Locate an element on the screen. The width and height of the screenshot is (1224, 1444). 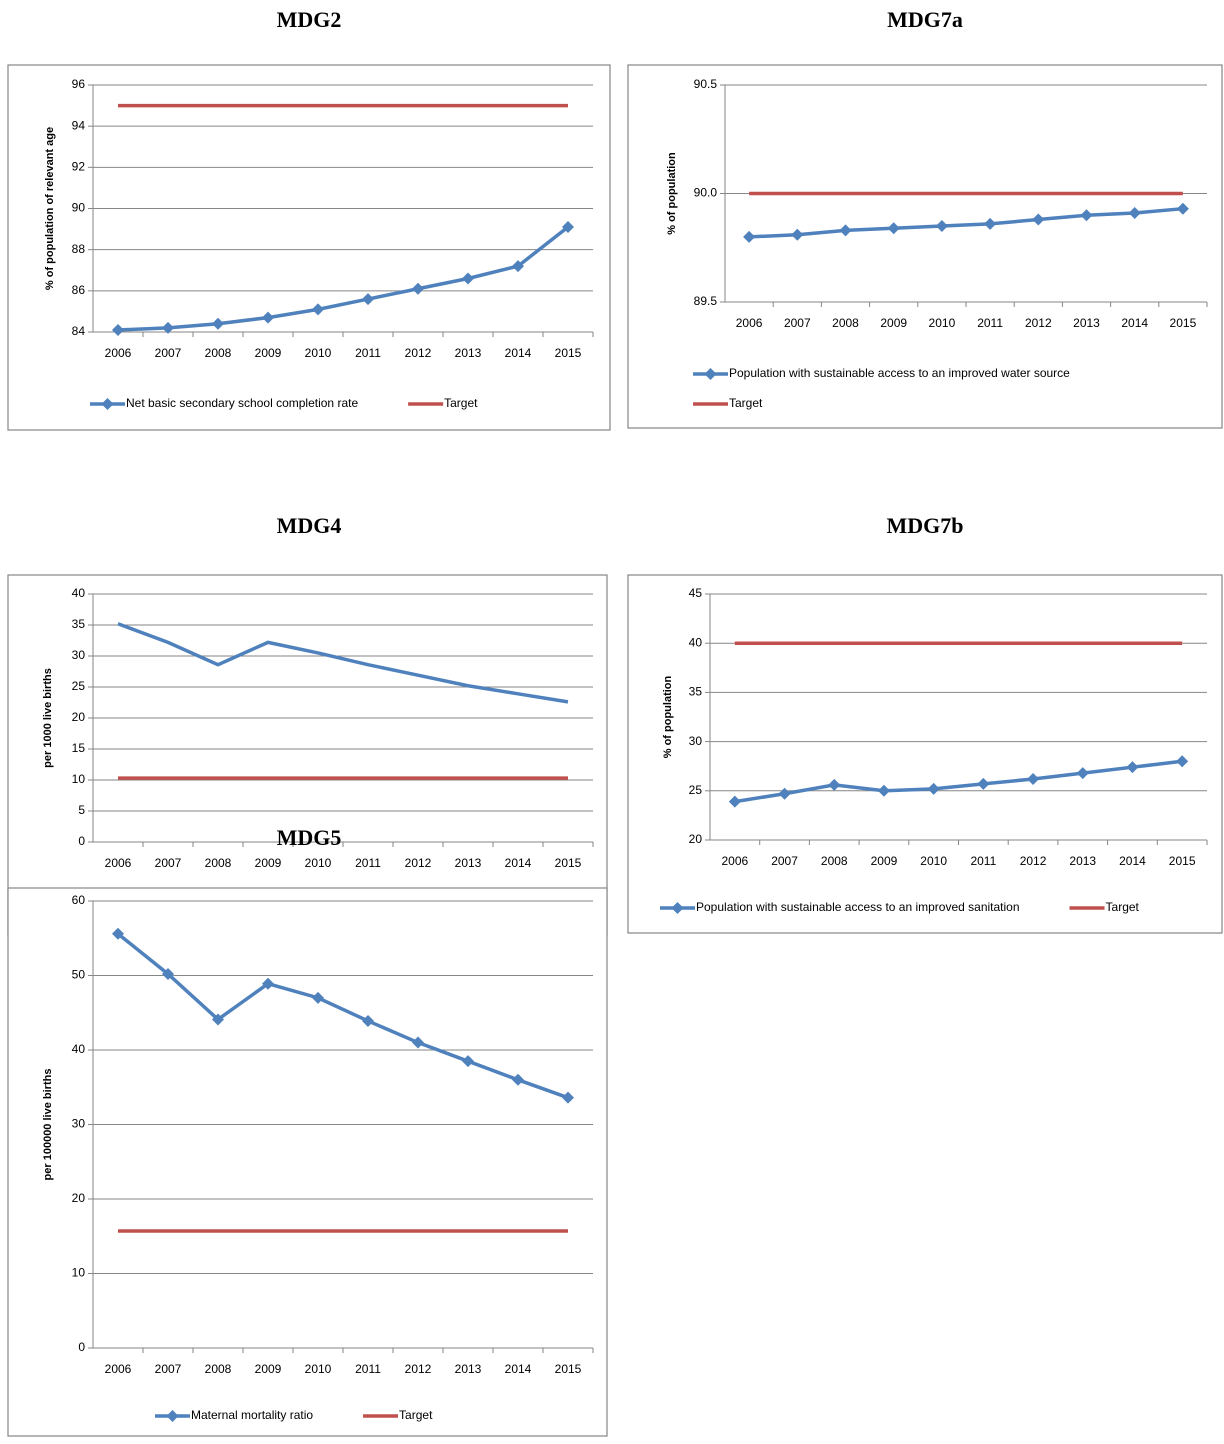
y-tick-label: 40 is located at coordinates (79, 1049).